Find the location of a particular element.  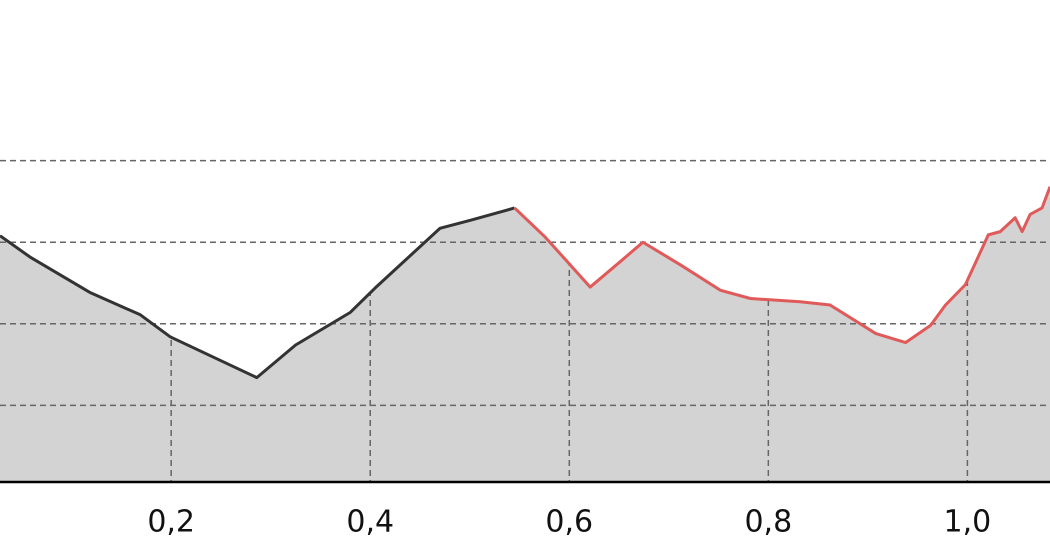

x-tick-label: 0,4 is located at coordinates (370, 522).